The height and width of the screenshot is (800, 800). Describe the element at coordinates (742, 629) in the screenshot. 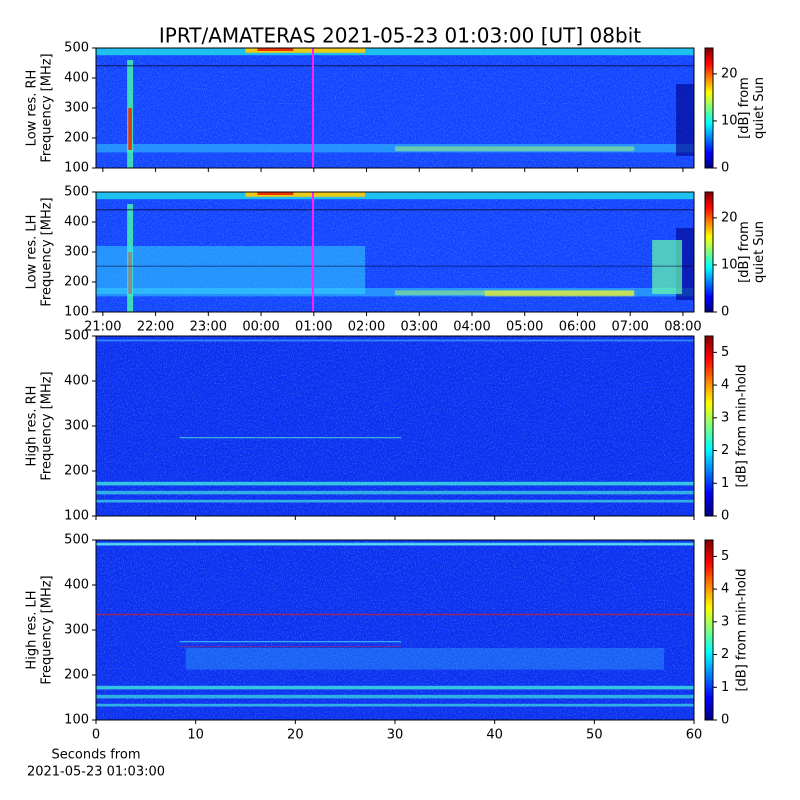

I see `colorbar-label: [dB] from min-hold` at that location.